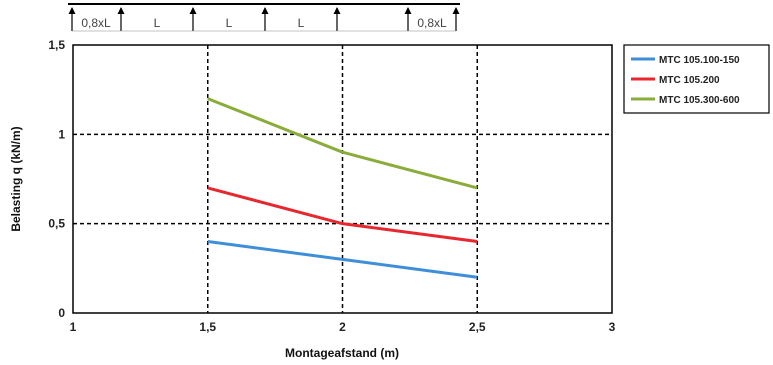  I want to click on legend-label: MTC 105.100-150, so click(699, 60).